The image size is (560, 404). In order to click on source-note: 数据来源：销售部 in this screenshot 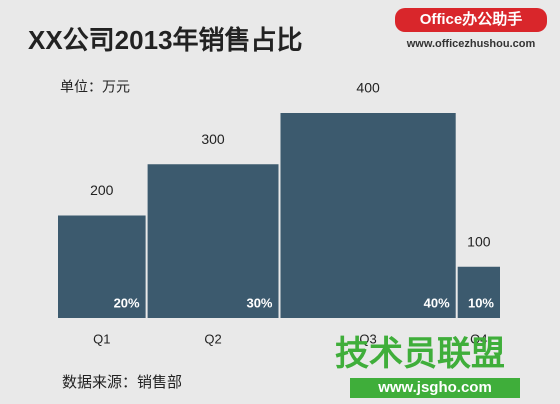, I will do `click(122, 382)`.